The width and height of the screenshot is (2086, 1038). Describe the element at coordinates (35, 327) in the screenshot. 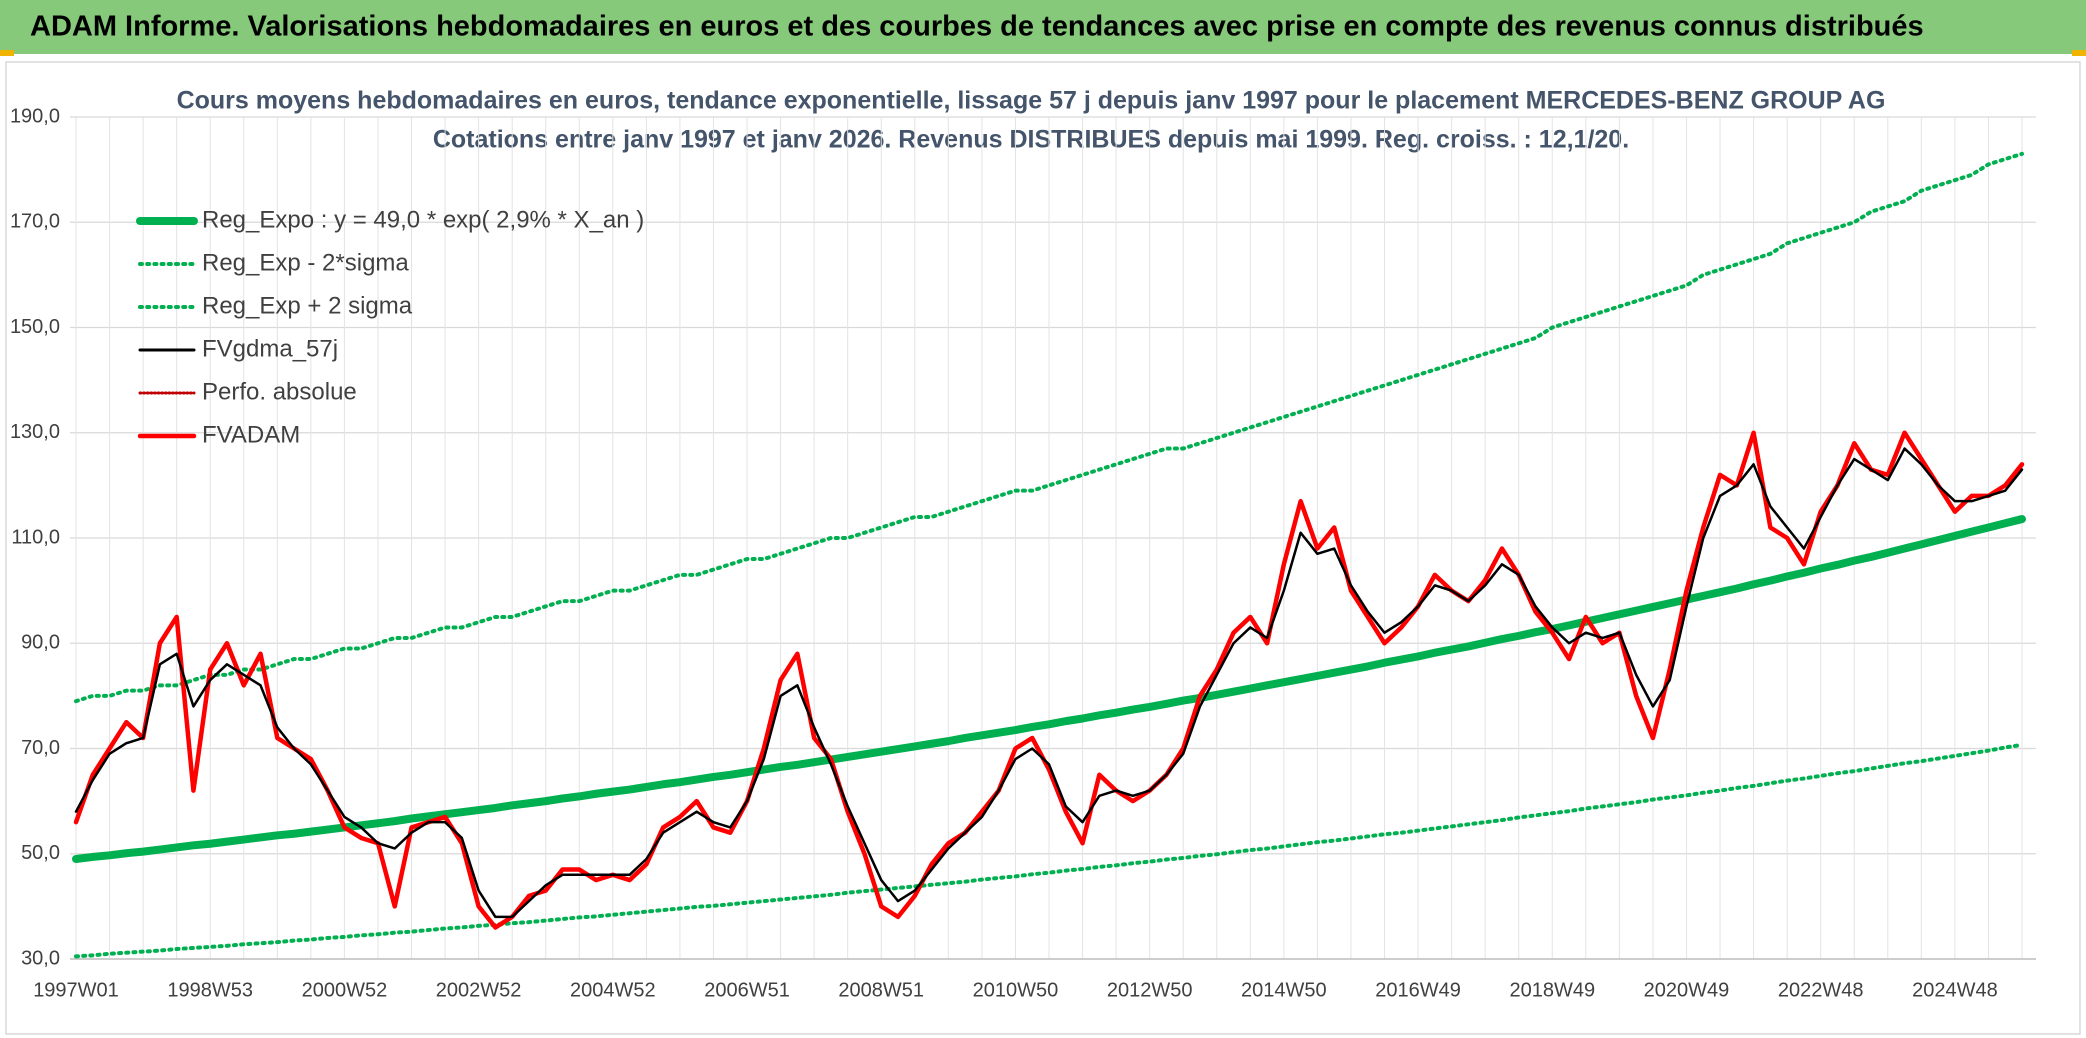

I see `y-tick-label: 150,0` at that location.